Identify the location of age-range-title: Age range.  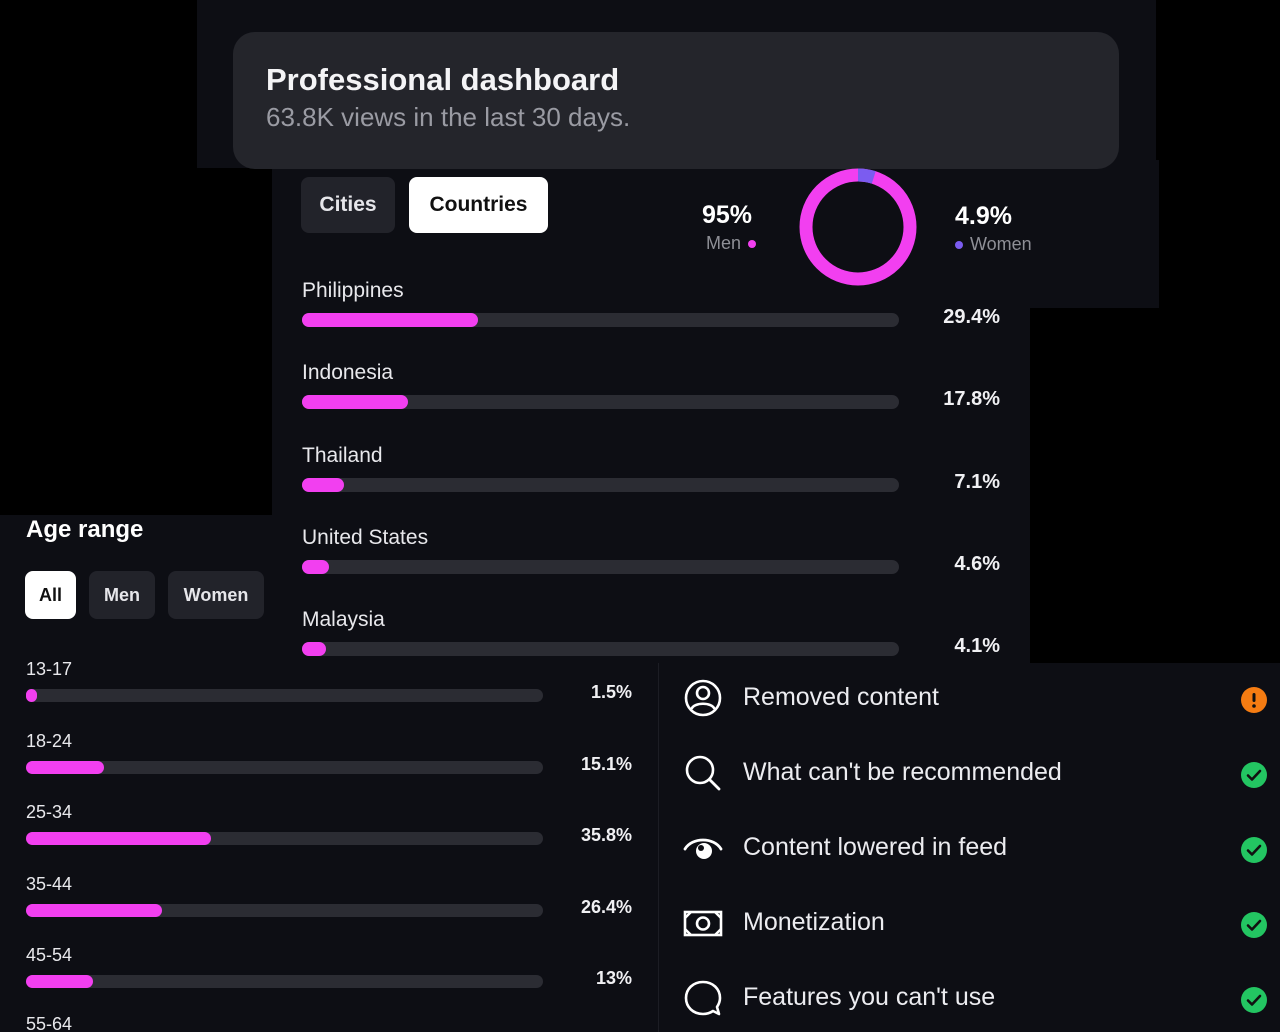
(85, 529).